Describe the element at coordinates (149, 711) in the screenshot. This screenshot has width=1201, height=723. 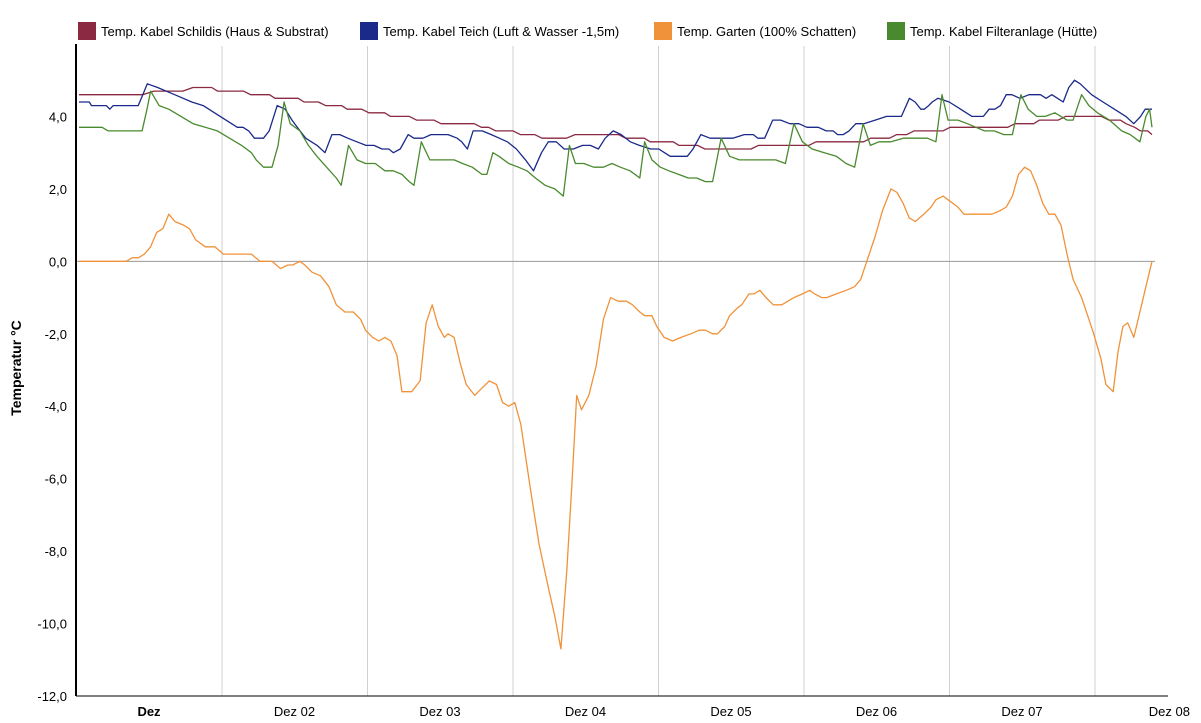
I see `x-tick-label: Dez` at that location.